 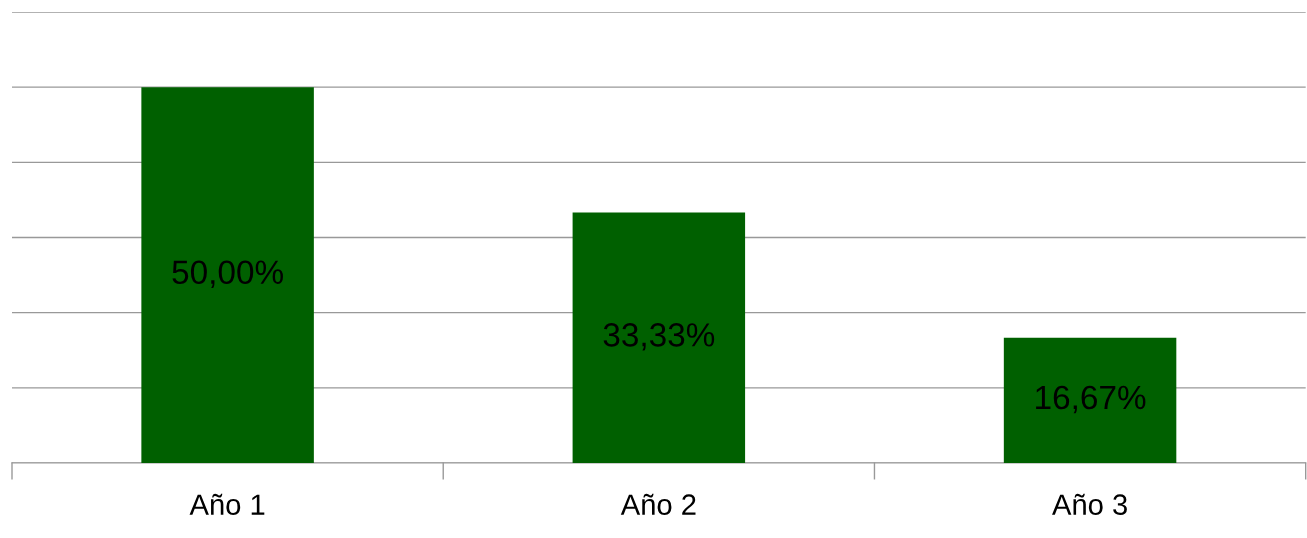 What do you see at coordinates (1089, 504) in the screenshot?
I see `x-tick-label: Año 3` at bounding box center [1089, 504].